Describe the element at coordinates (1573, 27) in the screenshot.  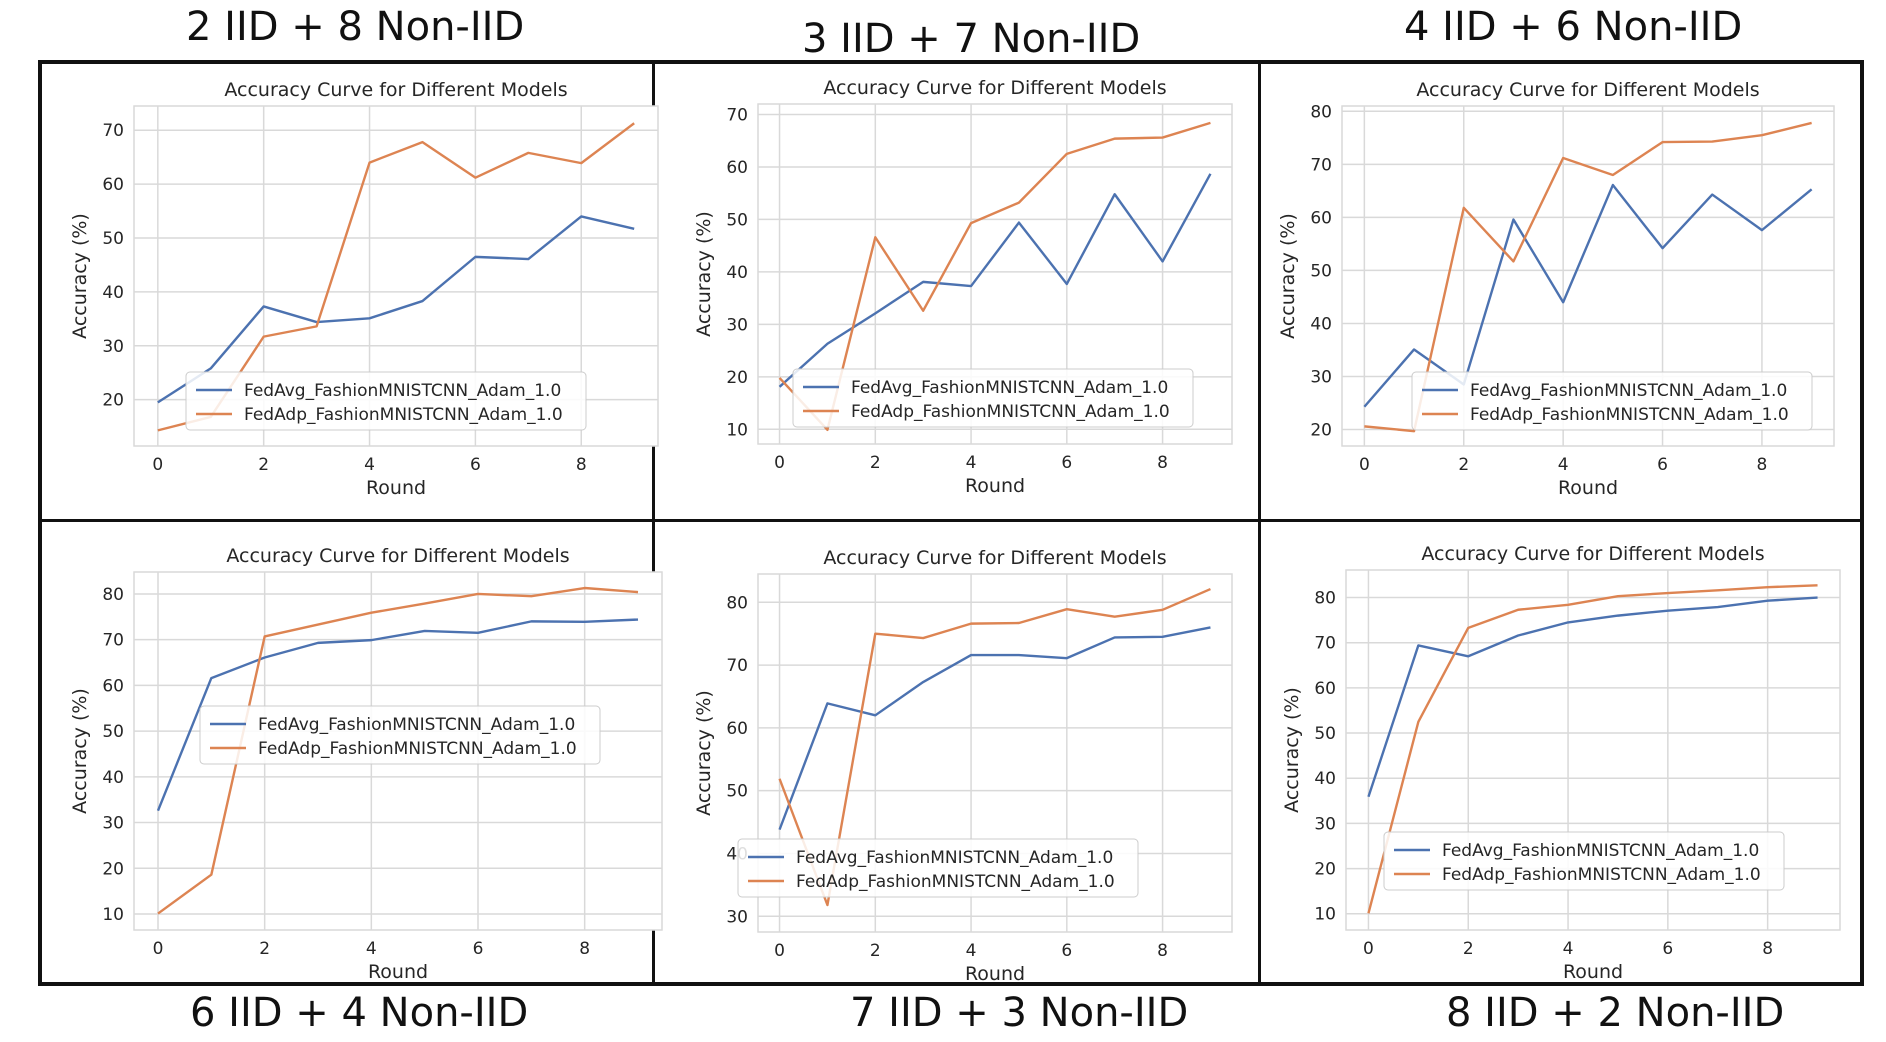
I see `panel-title-3: 4 IID + 6 Non-IID` at that location.